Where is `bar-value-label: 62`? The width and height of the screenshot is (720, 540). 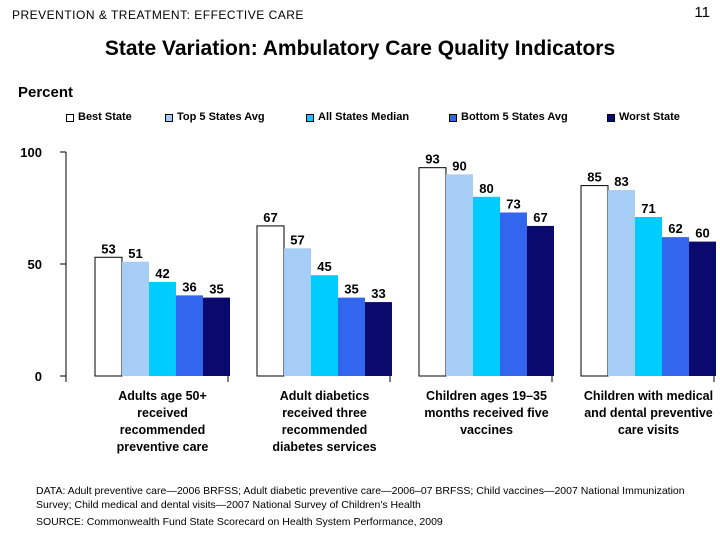
bar-value-label: 62 is located at coordinates (675, 228).